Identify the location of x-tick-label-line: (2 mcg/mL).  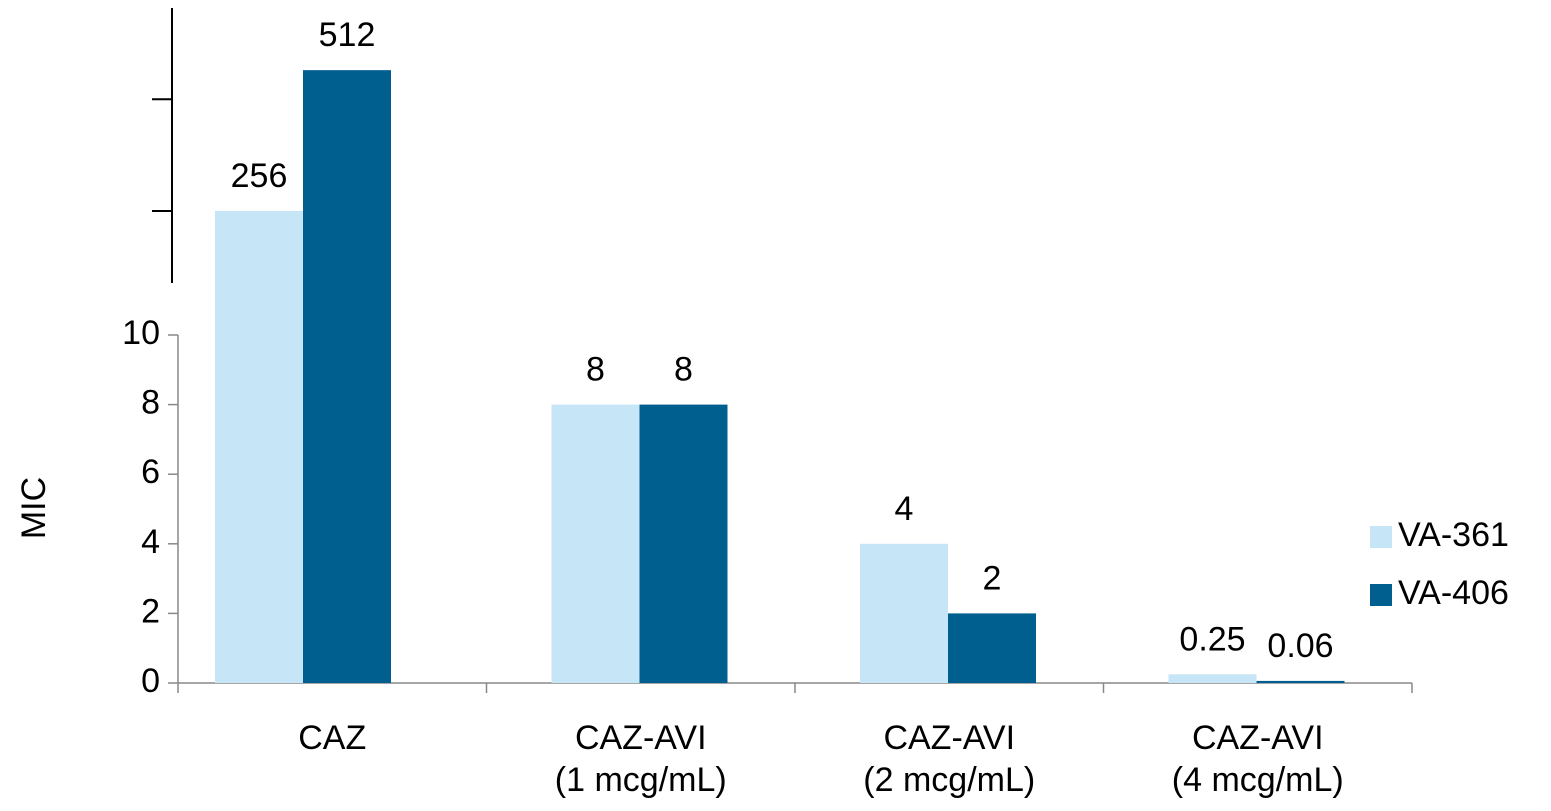
(949, 780).